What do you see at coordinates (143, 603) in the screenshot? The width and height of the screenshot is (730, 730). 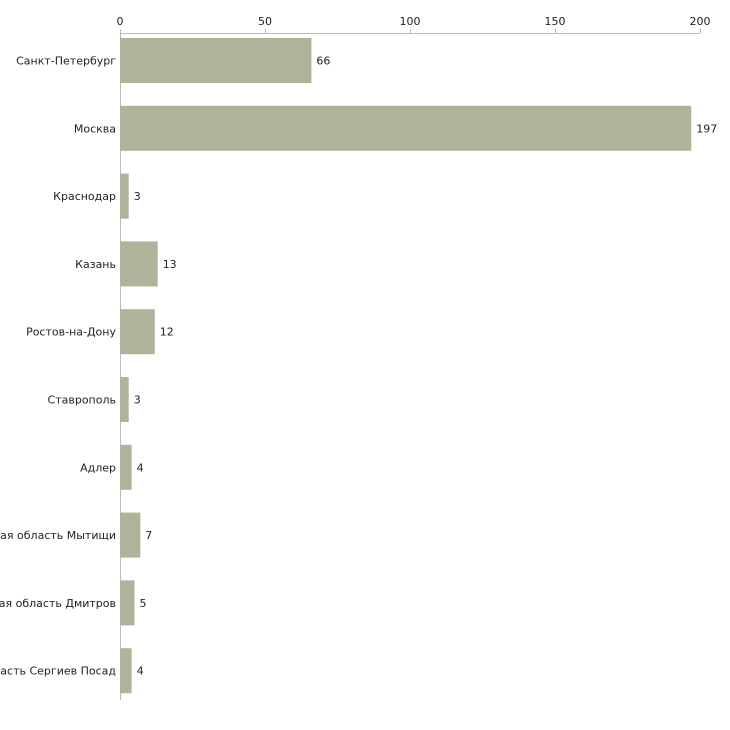 I see `bar-value-label: 5` at bounding box center [143, 603].